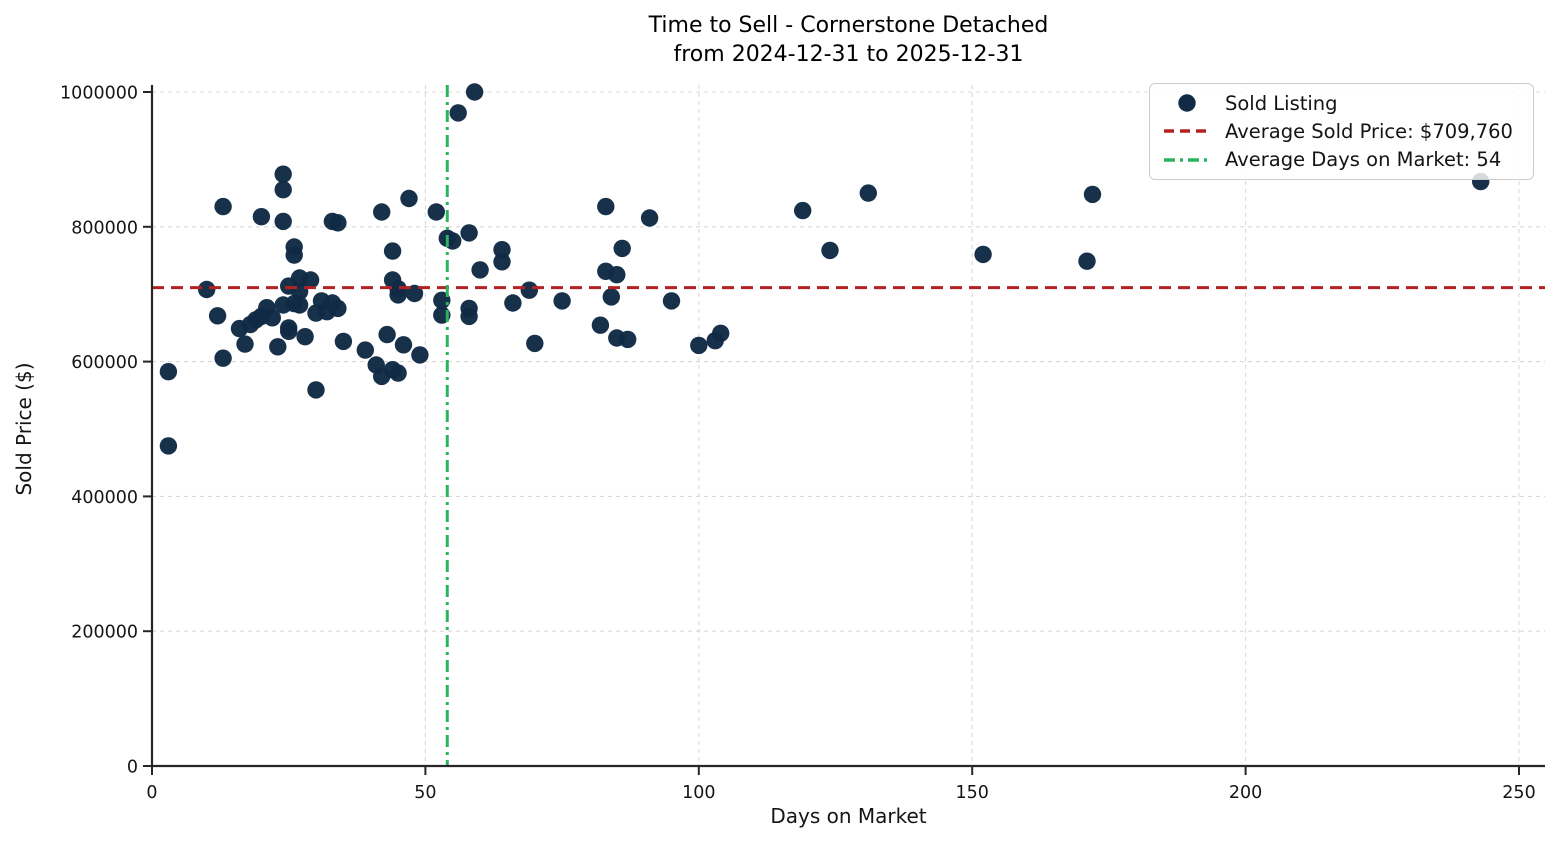 This screenshot has width=1560, height=845. Describe the element at coordinates (24, 429) in the screenshot. I see `y-axis-label: Sold Price ($)` at that location.